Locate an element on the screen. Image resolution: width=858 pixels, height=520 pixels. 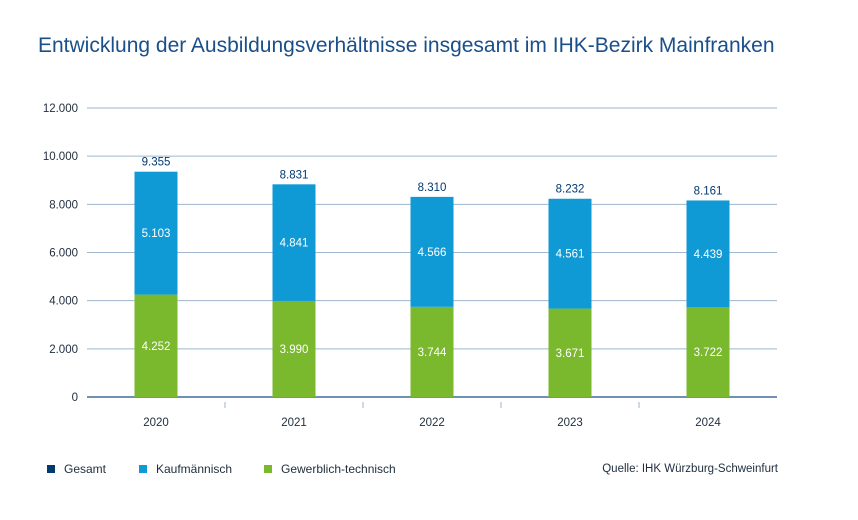
legend-swatch-kaufmaennisch is located at coordinates (143, 469).